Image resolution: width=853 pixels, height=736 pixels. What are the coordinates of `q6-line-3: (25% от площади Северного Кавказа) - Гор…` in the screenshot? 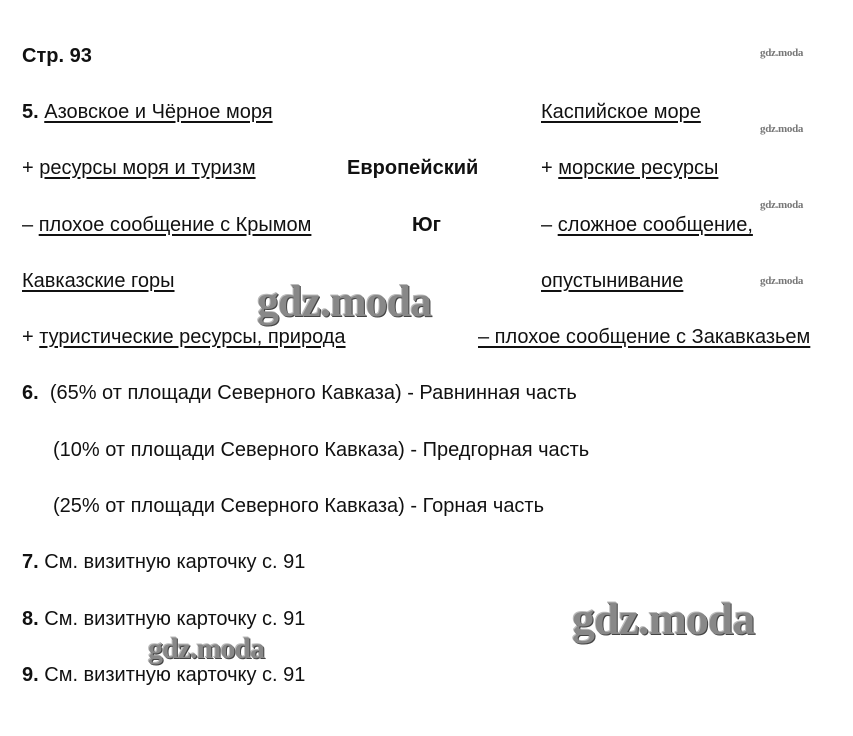 It's located at (299, 506).